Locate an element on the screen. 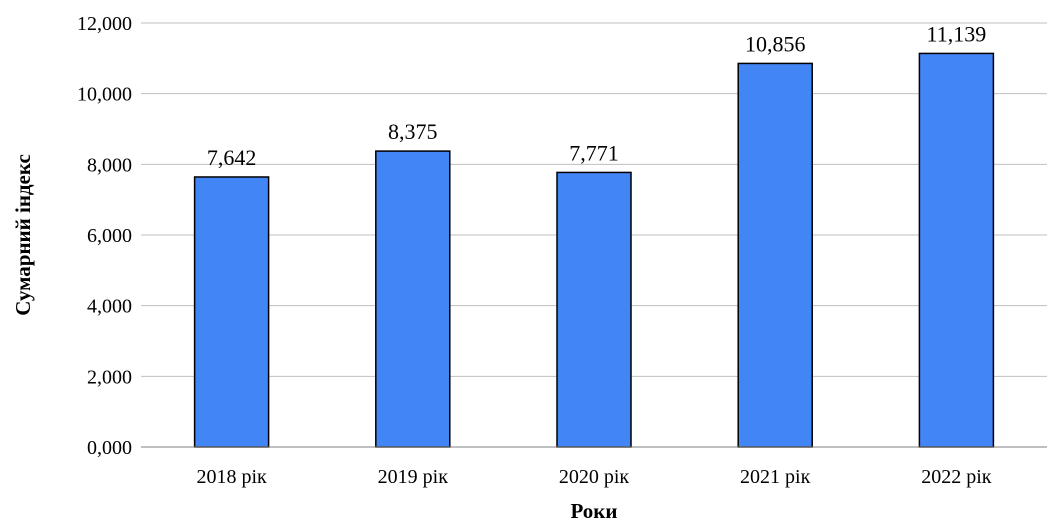  x-axis-title: Роки is located at coordinates (593, 511).